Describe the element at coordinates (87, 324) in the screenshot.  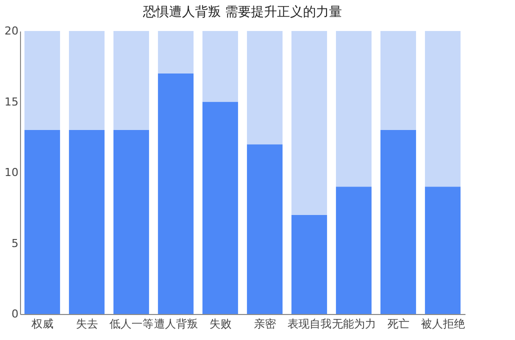
I see `x-tick-label: 失去` at that location.